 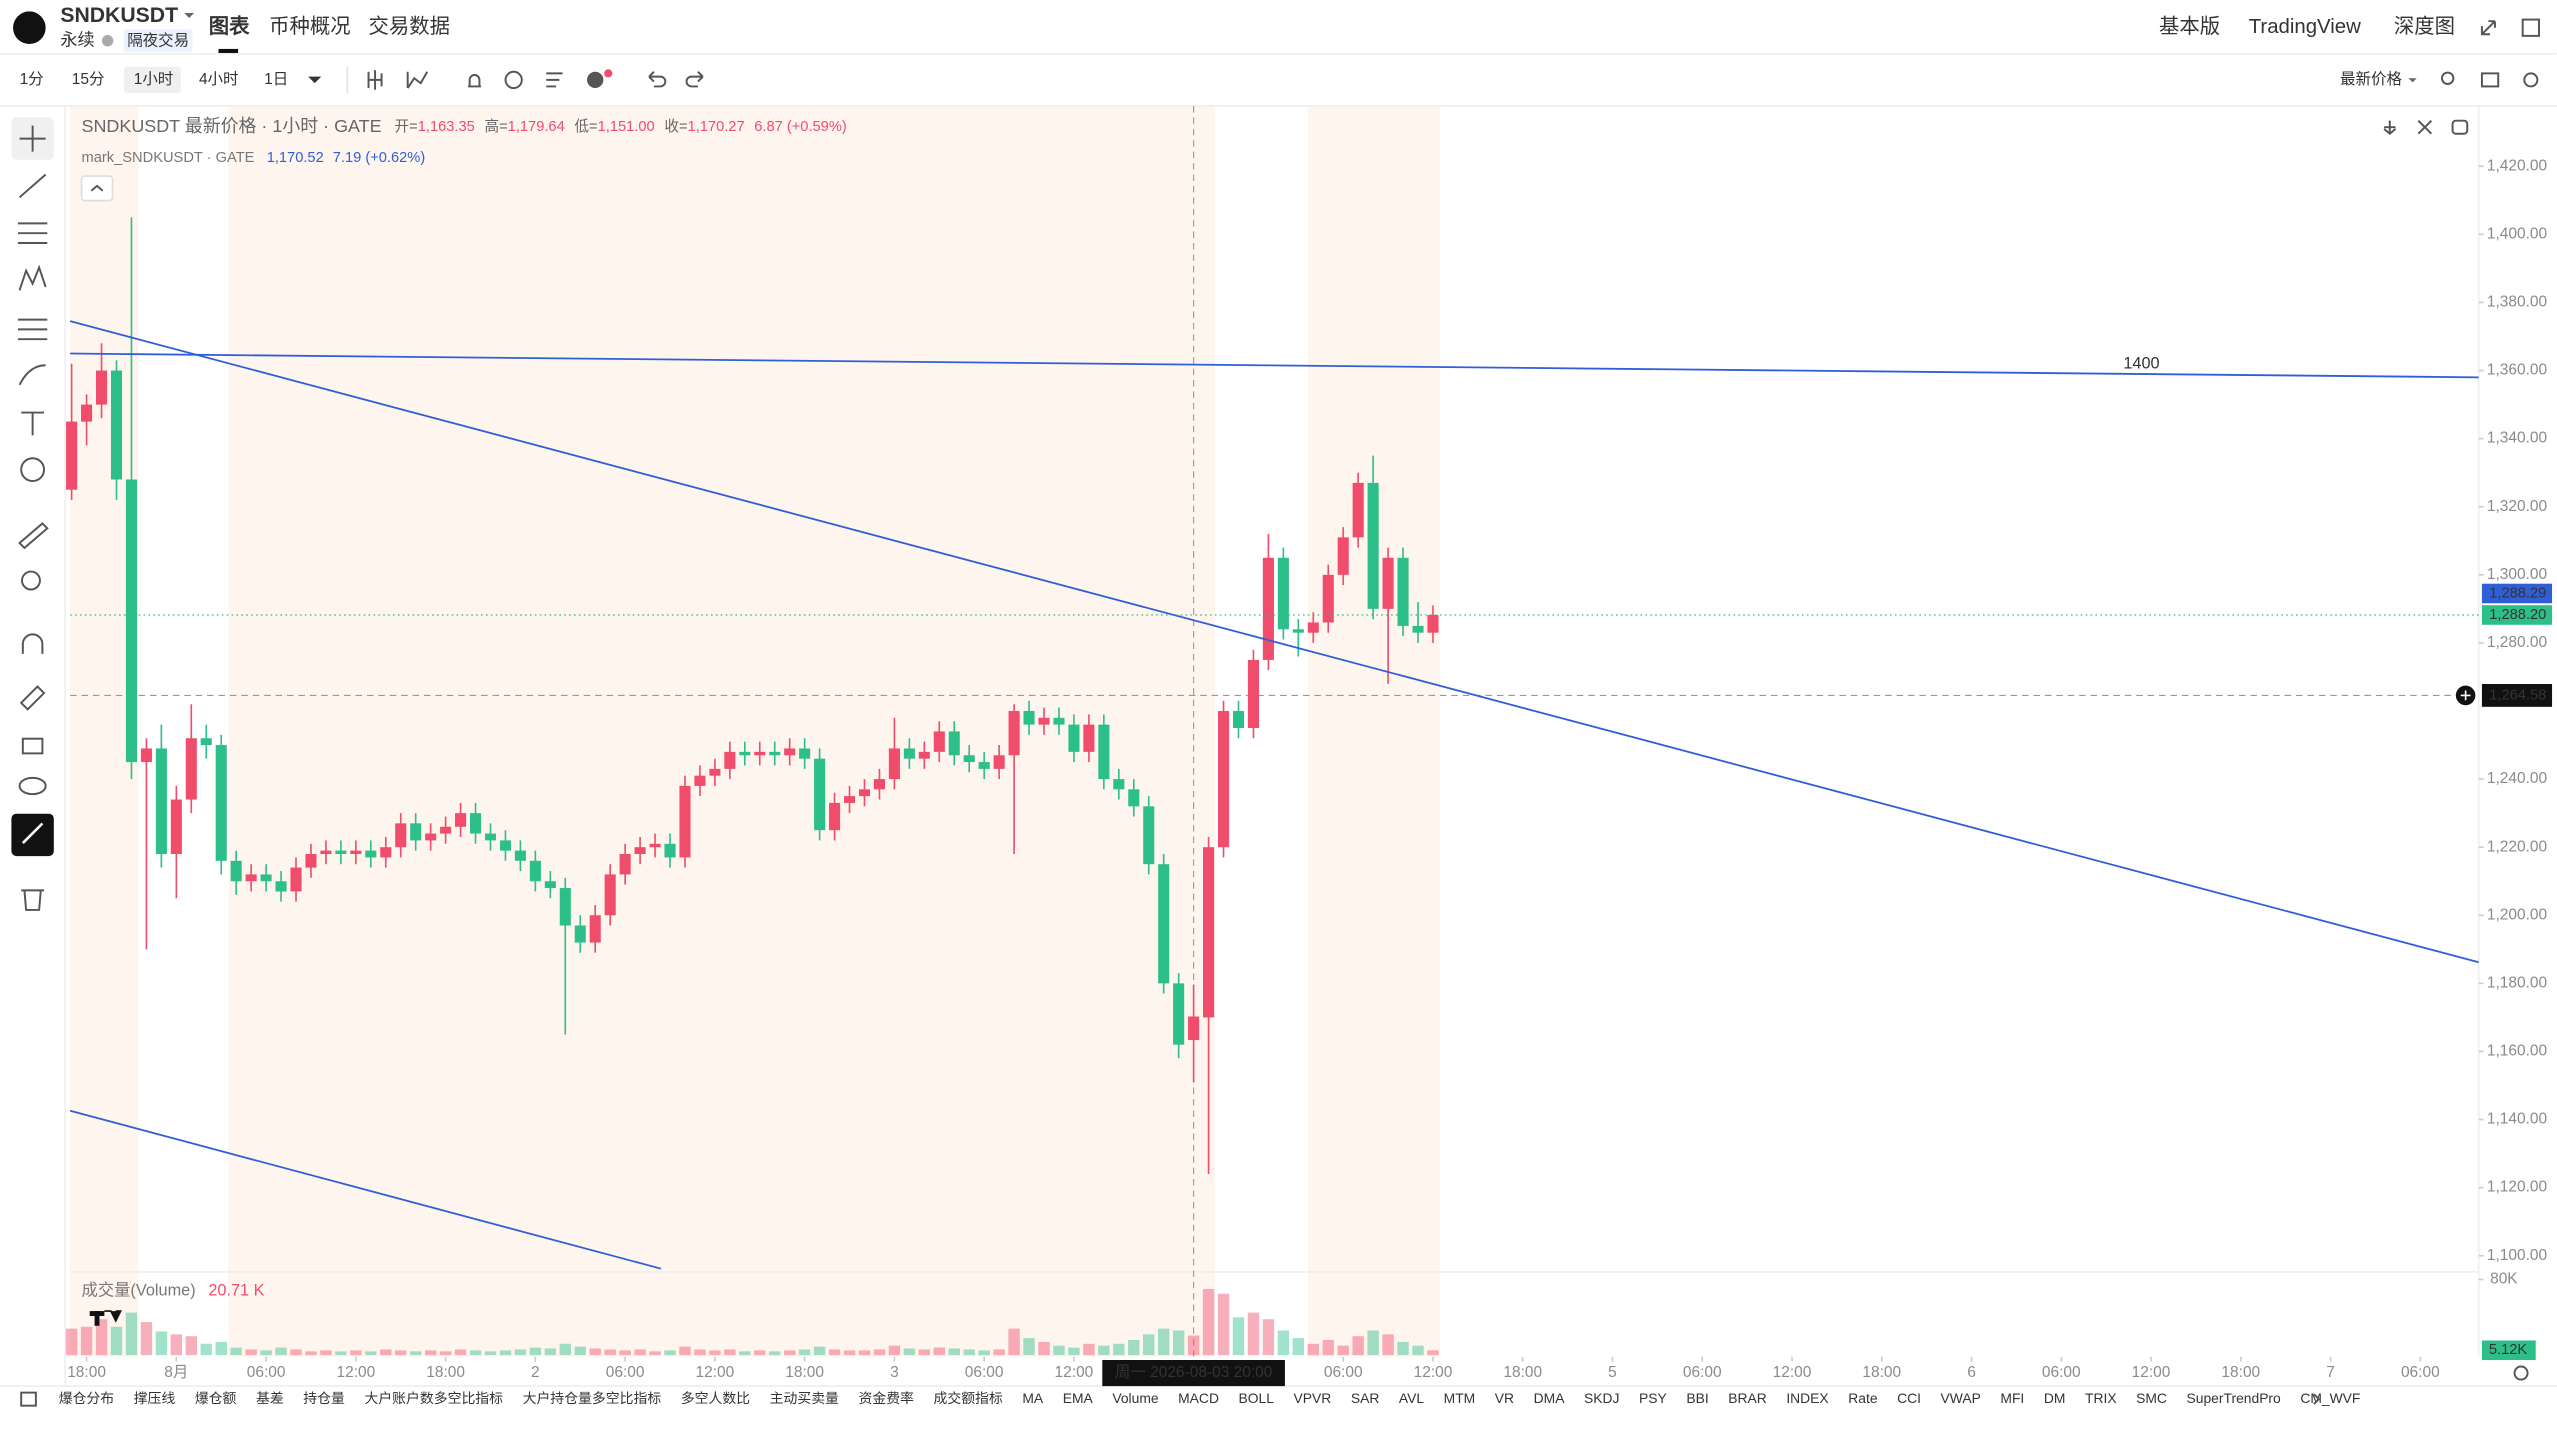 I want to click on indicator: INDEX, so click(x=1807, y=1398).